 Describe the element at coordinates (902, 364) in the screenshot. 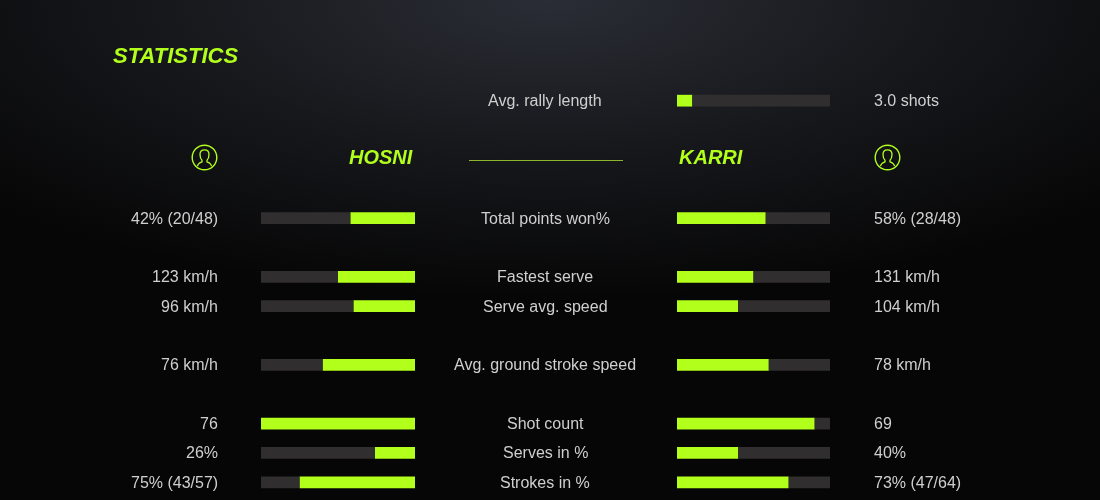

I see `text: 78 km/h` at that location.